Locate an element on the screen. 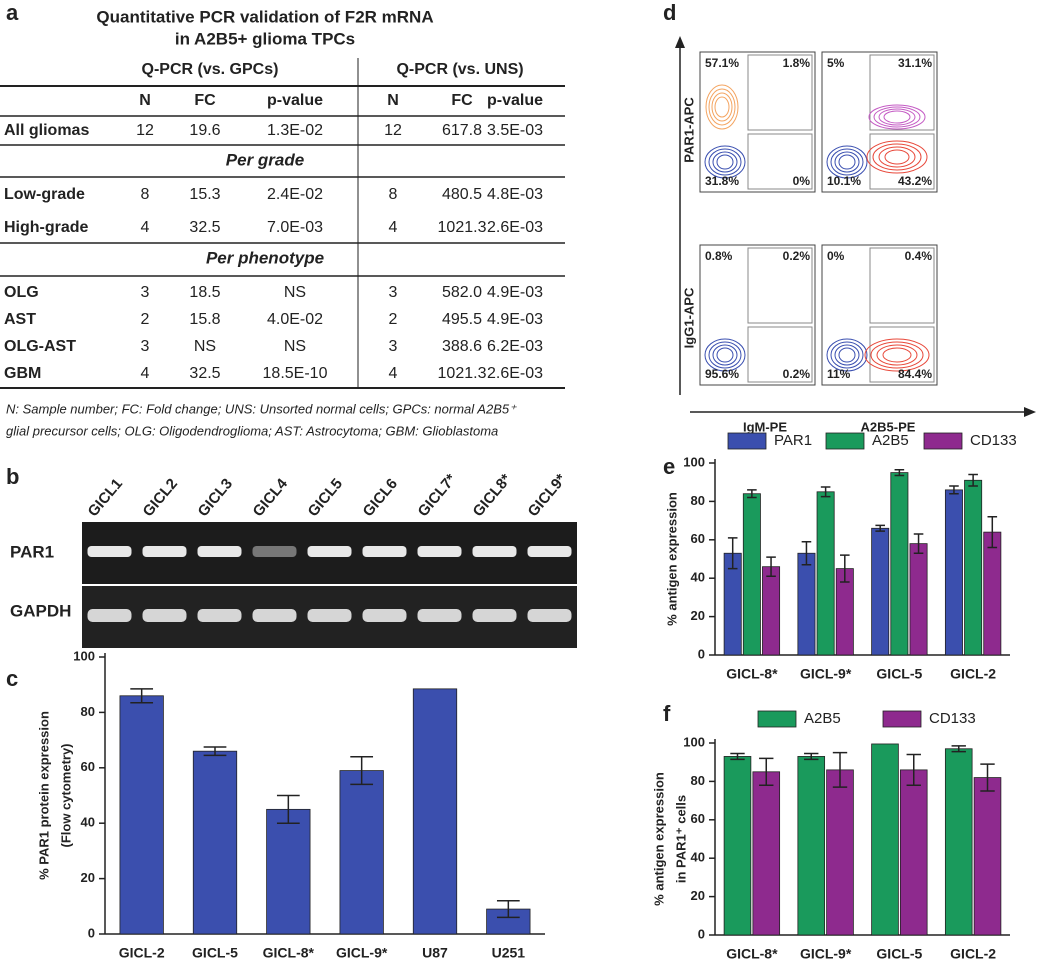 This screenshot has width=1050, height=963. flow-col-label: IgM-PE is located at coordinates (765, 426).